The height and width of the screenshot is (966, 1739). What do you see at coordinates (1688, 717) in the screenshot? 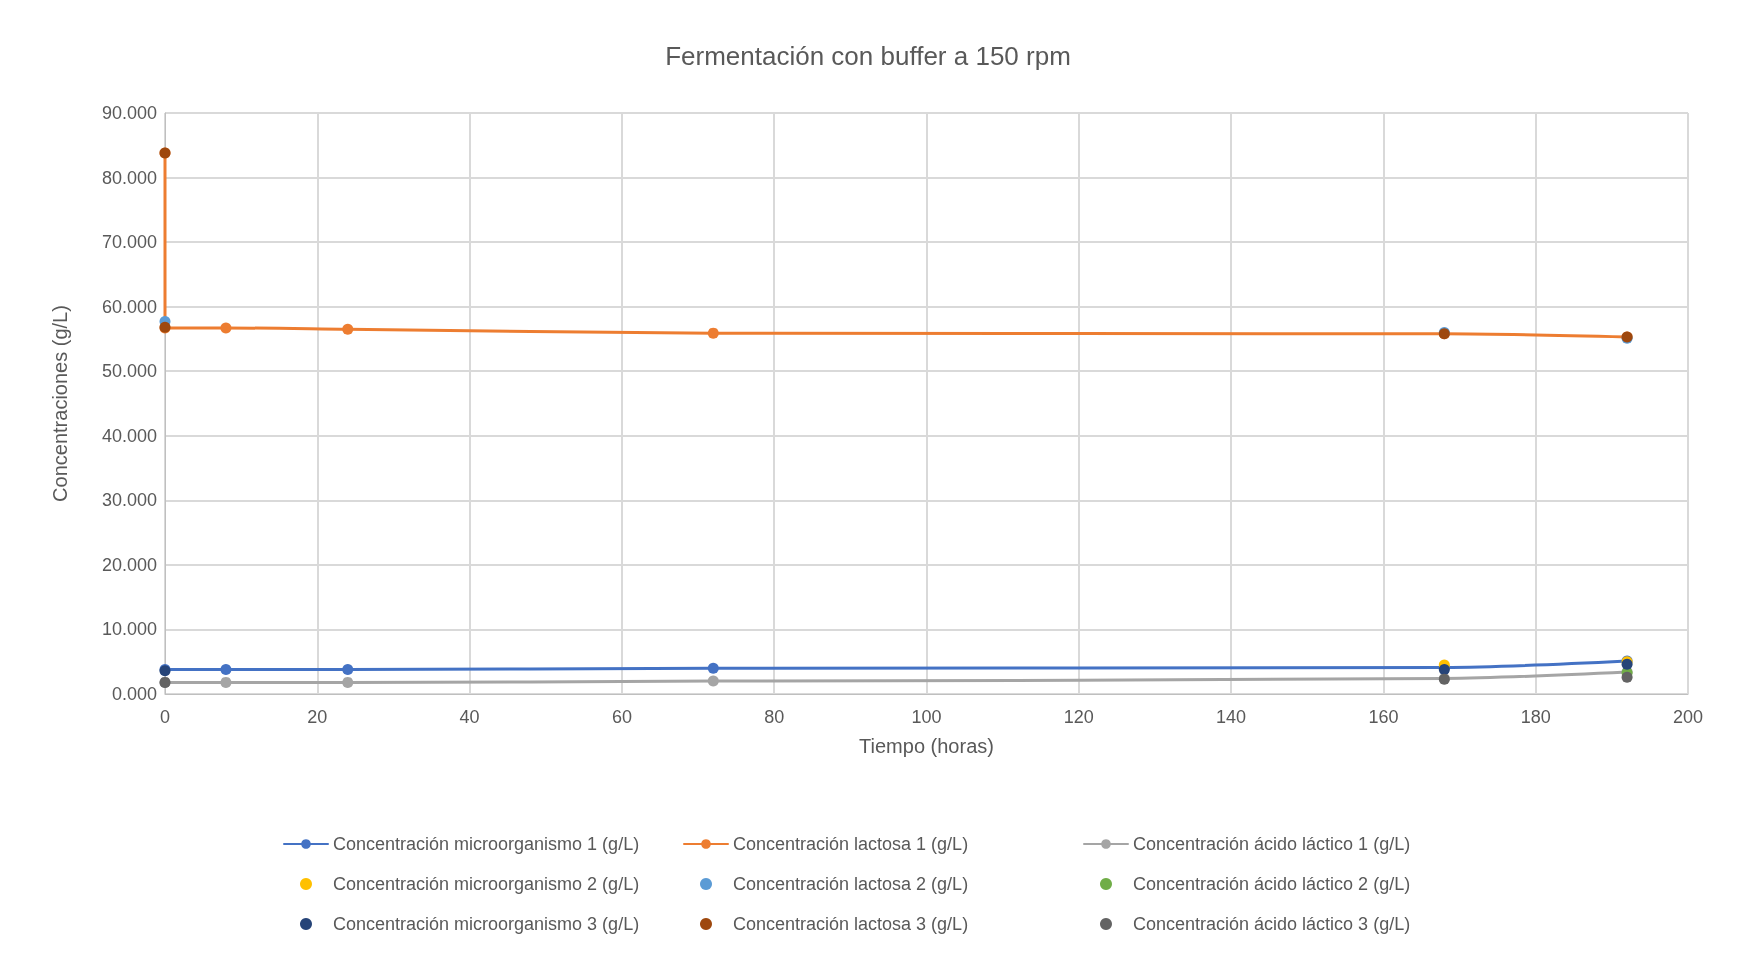
I see `x-tick-label: 200` at bounding box center [1688, 717].